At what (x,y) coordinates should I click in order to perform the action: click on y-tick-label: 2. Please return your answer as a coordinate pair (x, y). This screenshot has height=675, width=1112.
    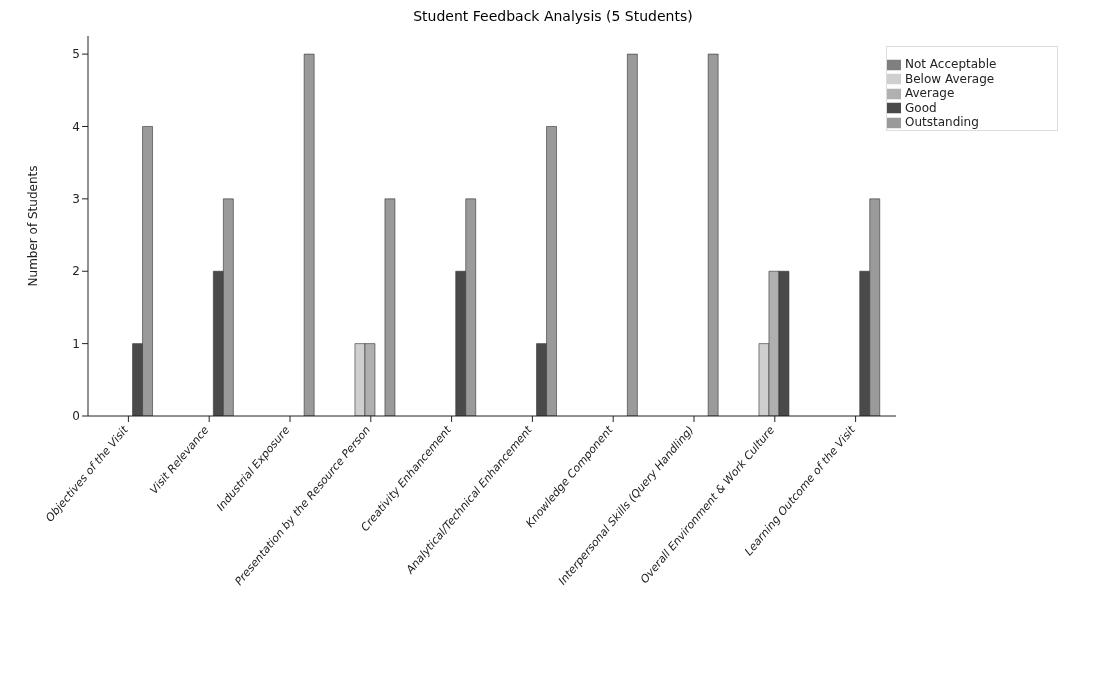
    Looking at the image, I should click on (76, 271).